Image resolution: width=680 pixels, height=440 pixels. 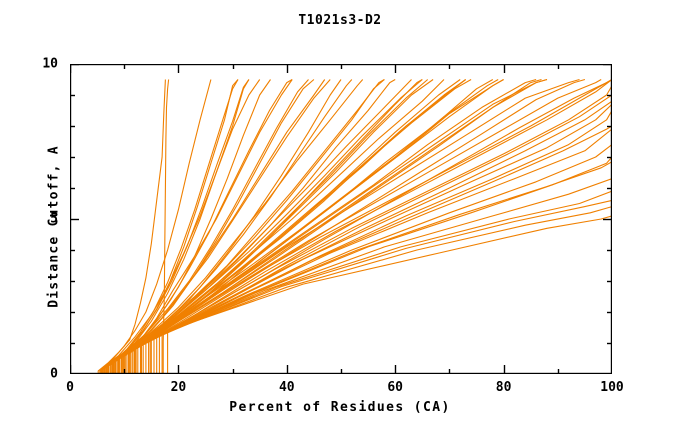 I want to click on y-tick-label: 0, so click(x=54, y=374).